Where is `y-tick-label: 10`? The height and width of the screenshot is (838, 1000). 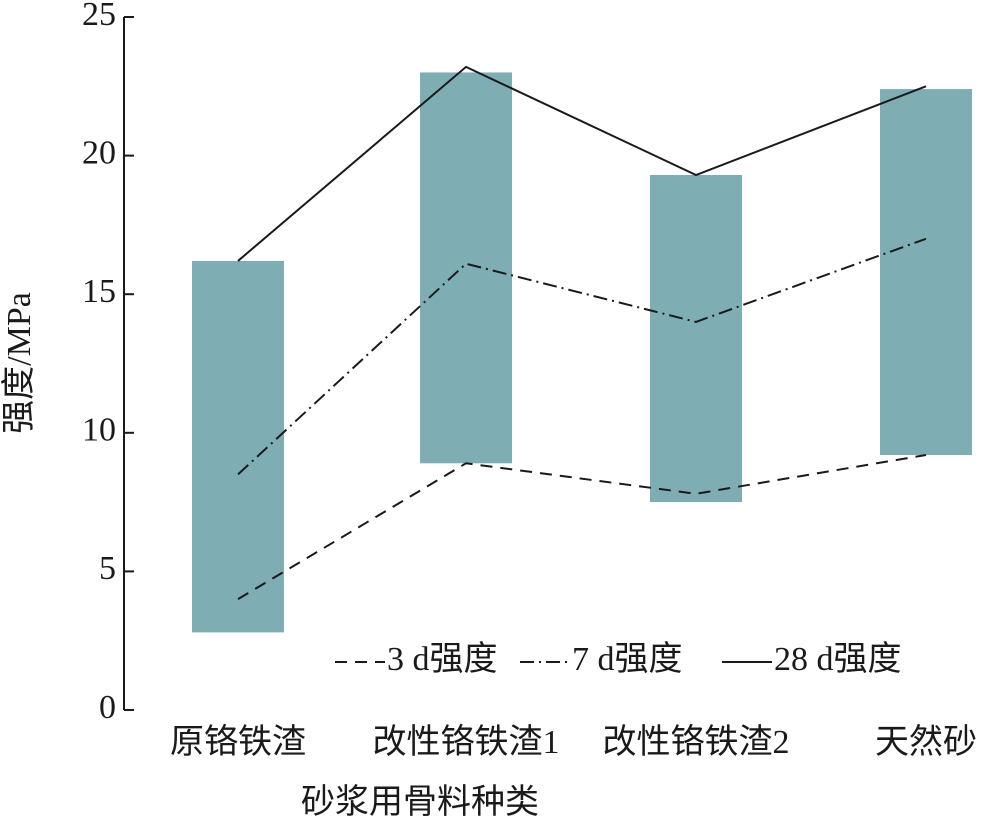
y-tick-label: 10 is located at coordinates (99, 430).